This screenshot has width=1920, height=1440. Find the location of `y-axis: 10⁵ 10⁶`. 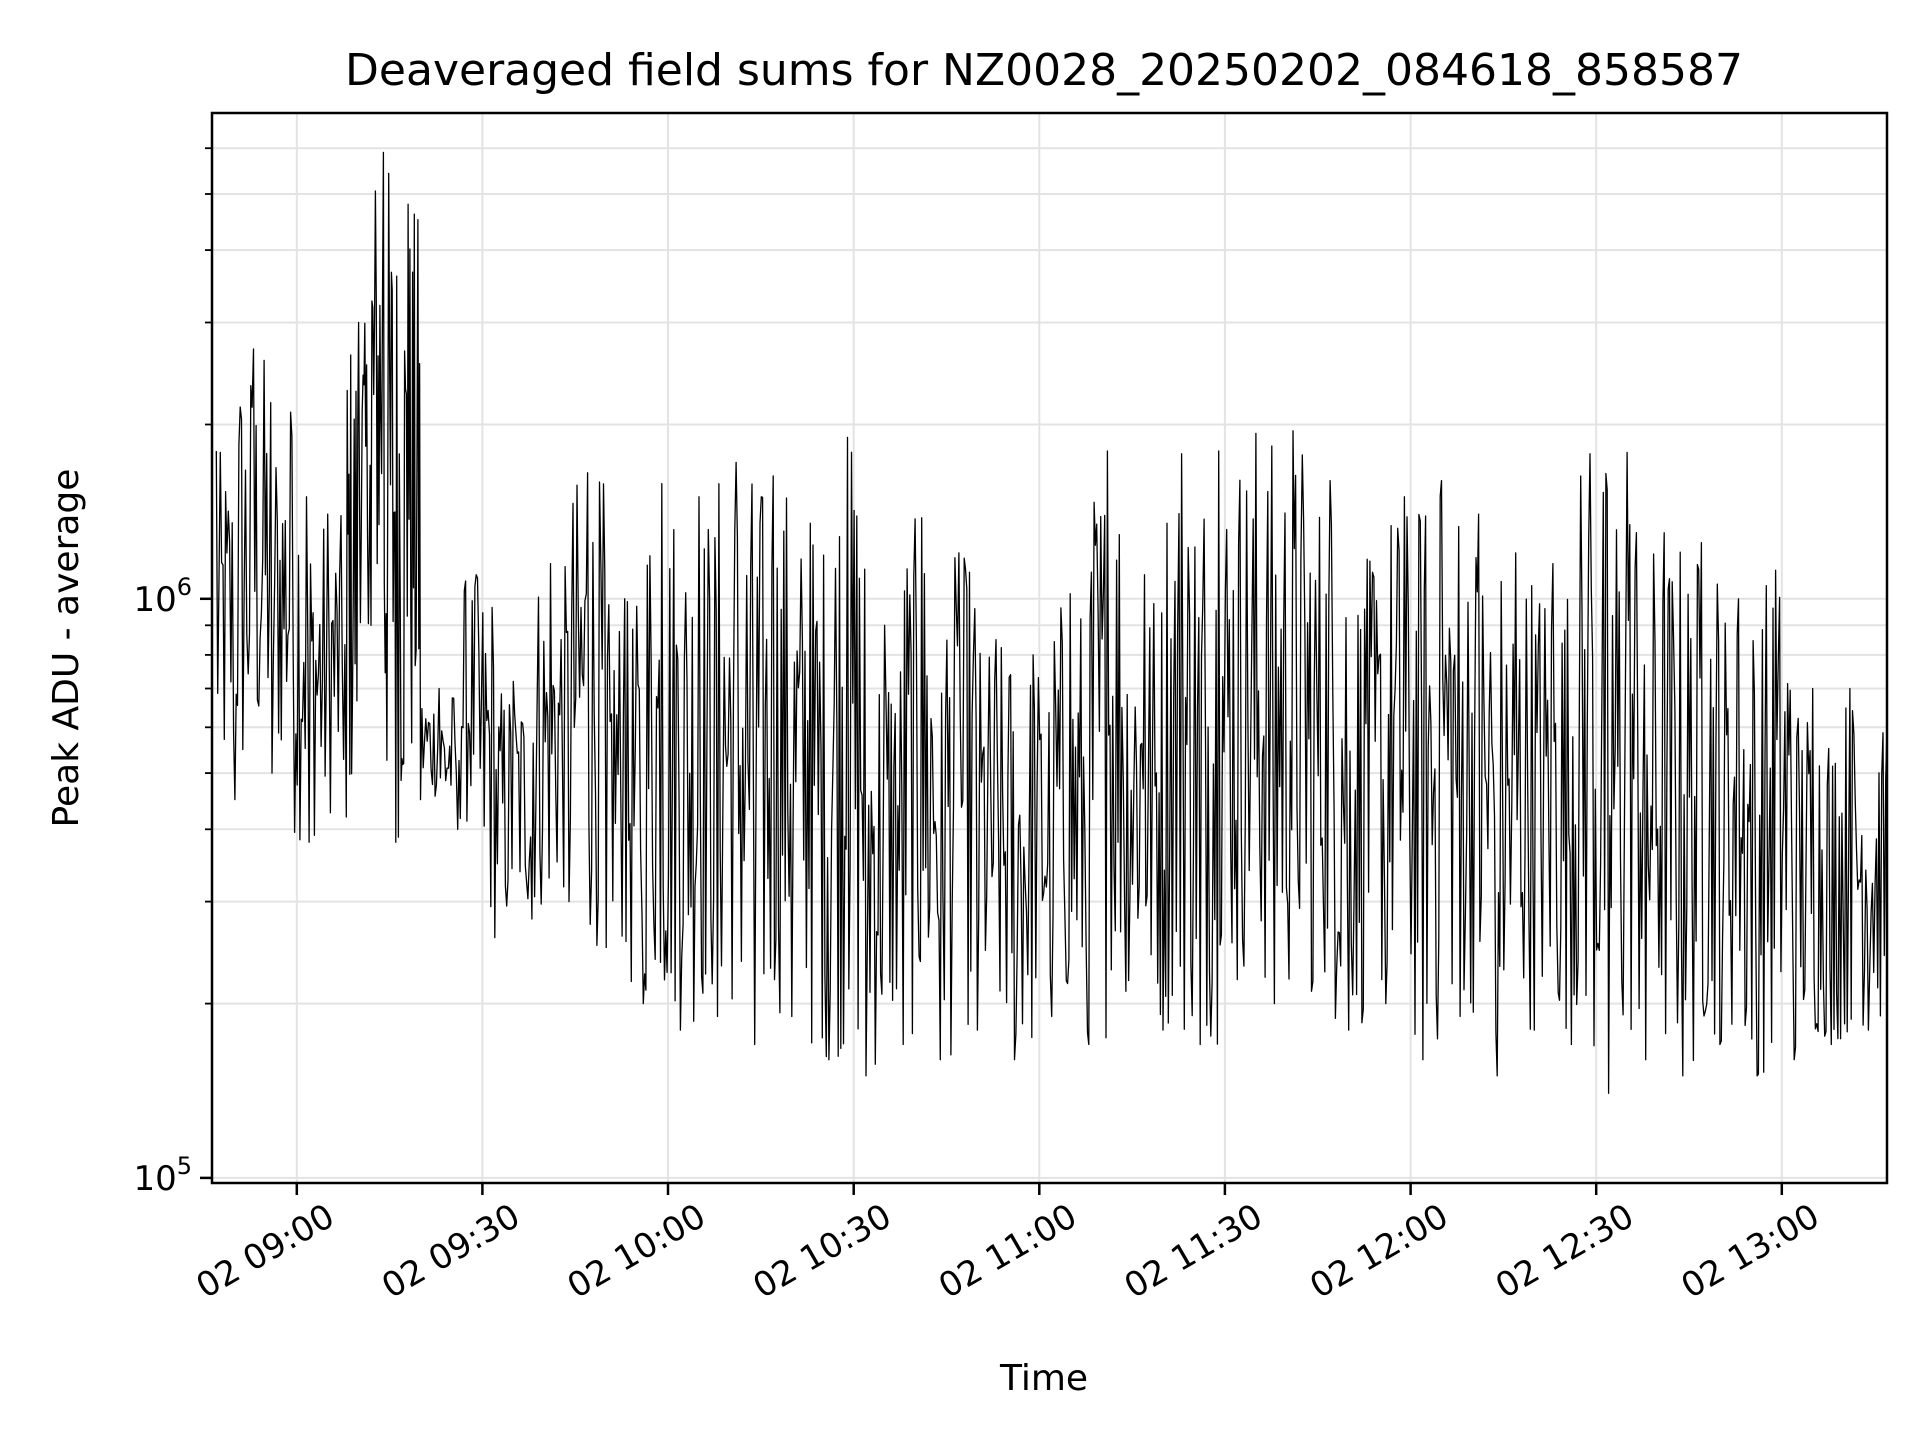

y-axis: 10⁵ 10⁶ is located at coordinates (172, 673).